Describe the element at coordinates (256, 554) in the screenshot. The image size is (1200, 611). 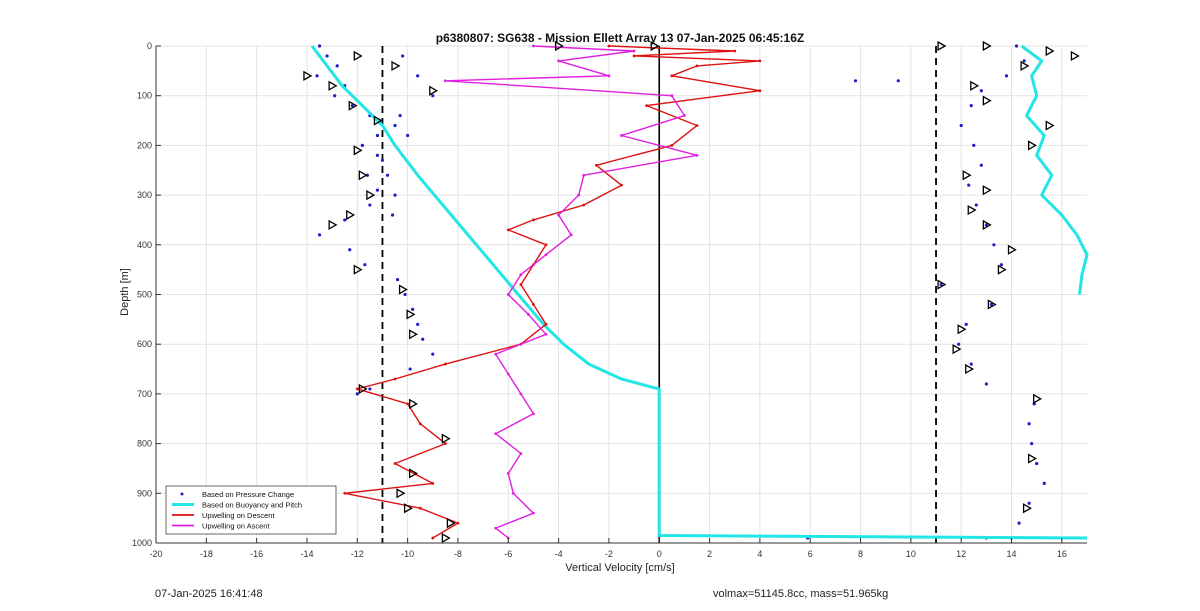
I see `x-tick-label: -16` at that location.